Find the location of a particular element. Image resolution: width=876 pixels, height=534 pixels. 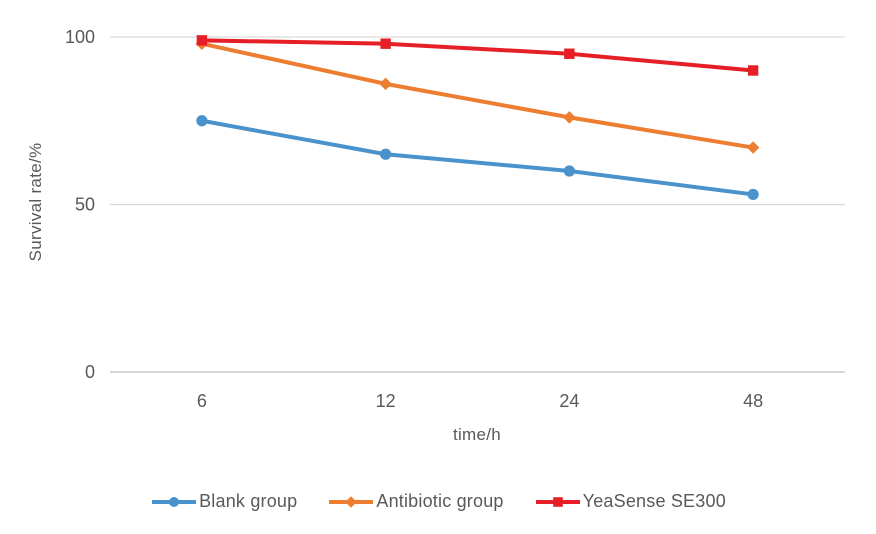

legend-swatch-circle-icon is located at coordinates (174, 501).